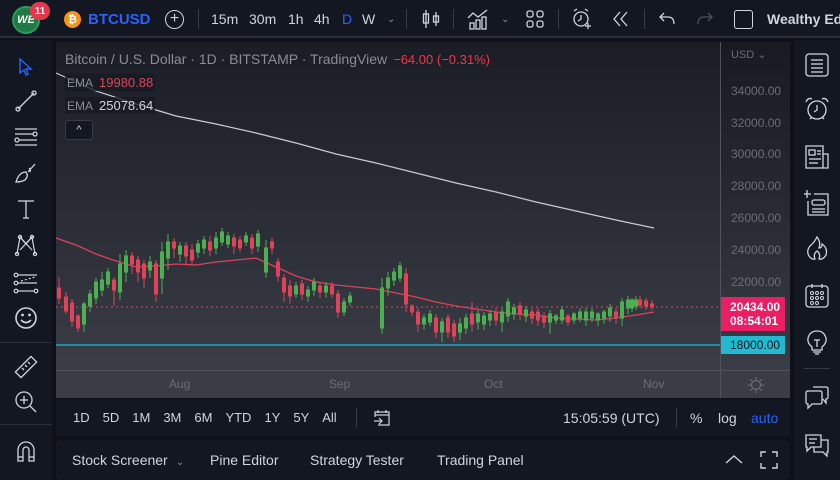 This screenshot has width=840, height=480. Describe the element at coordinates (756, 186) in the screenshot. I see `price-tick: 28000.00` at that location.